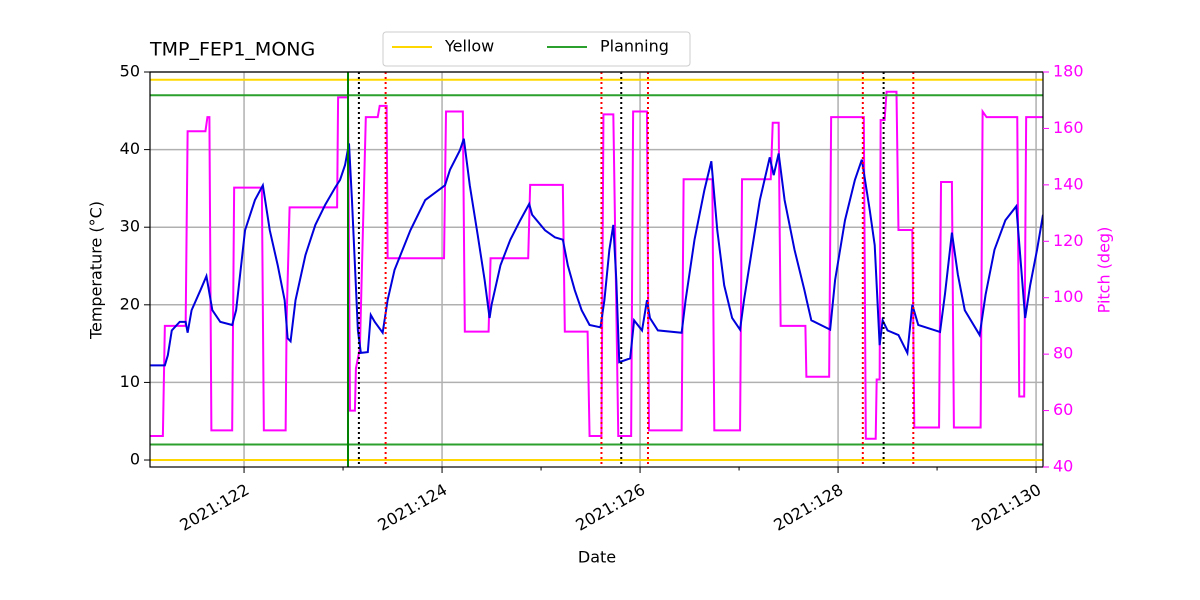 The height and width of the screenshot is (600, 1200). What do you see at coordinates (130, 148) in the screenshot?
I see `y-tick-label: 40` at bounding box center [130, 148].